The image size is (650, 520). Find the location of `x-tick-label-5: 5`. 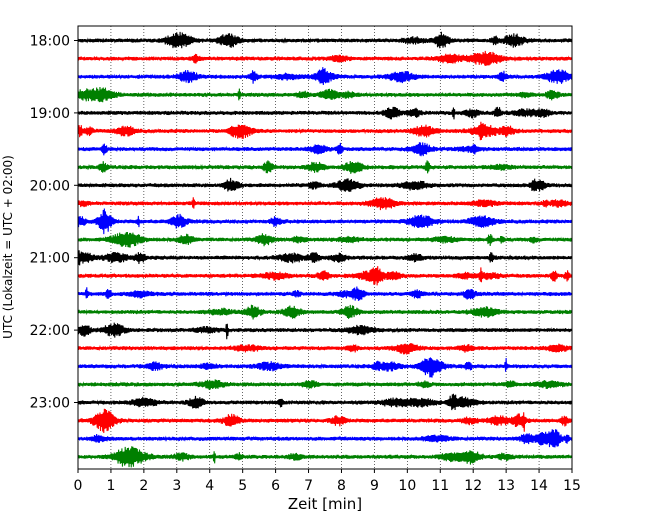

x-tick-label-5: 5 is located at coordinates (242, 486).